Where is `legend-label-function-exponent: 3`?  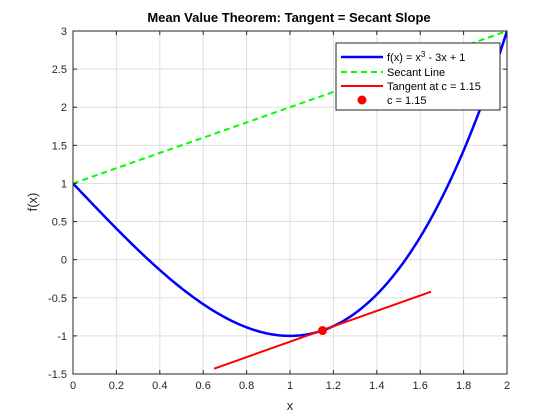
legend-label-function-exponent: 3 is located at coordinates (423, 54).